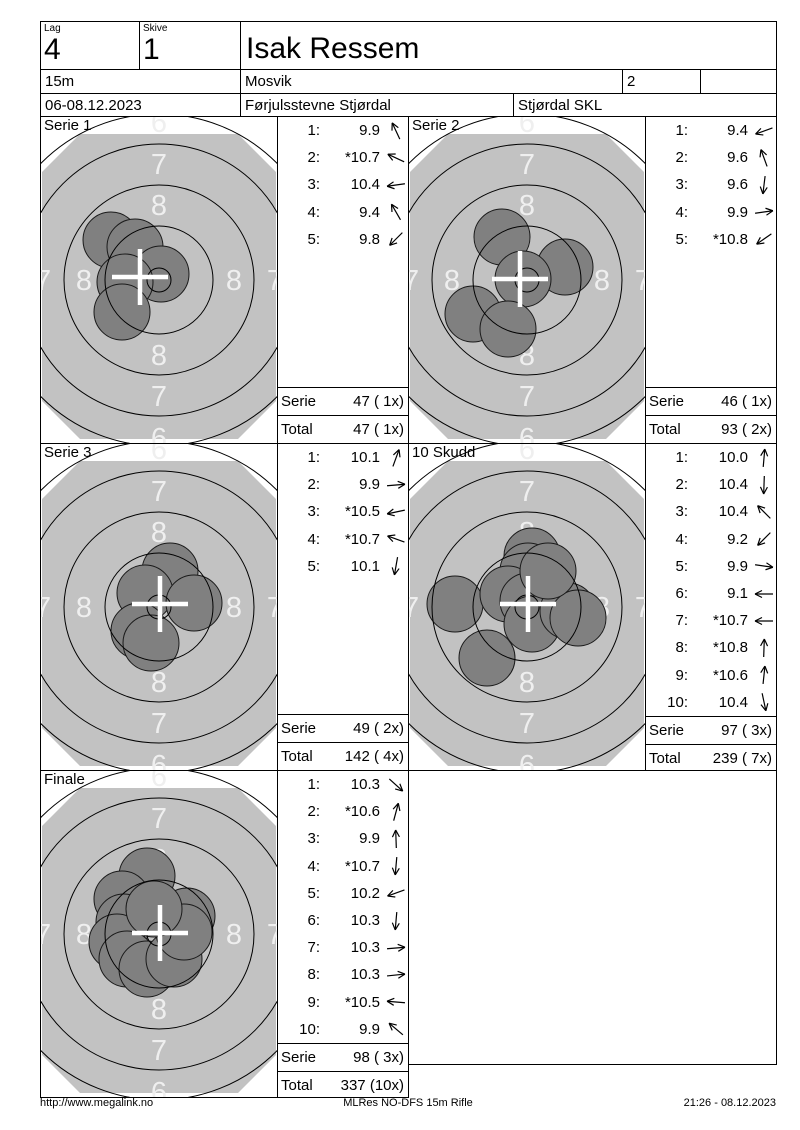 The image size is (800, 1130). What do you see at coordinates (711, 539) in the screenshot?
I see `shot-row: 4: 9.2` at bounding box center [711, 539].